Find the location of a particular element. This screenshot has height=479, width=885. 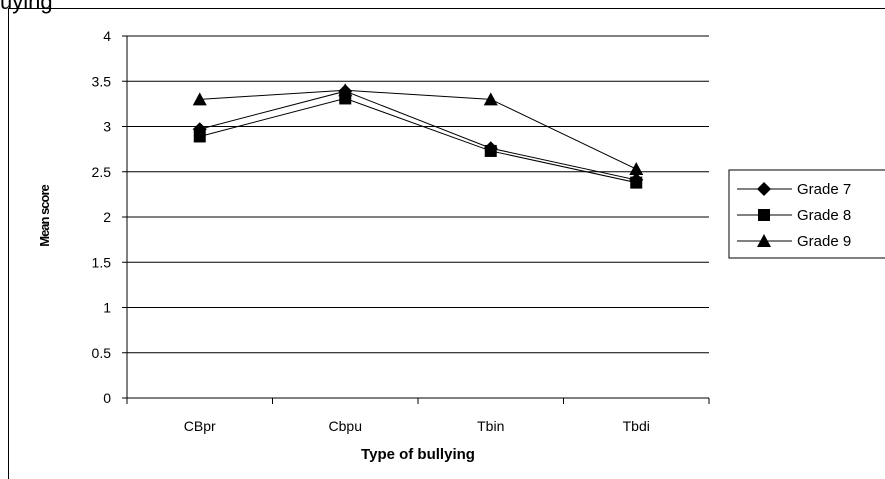

x-axis-title: Type of bullying is located at coordinates (418, 454).